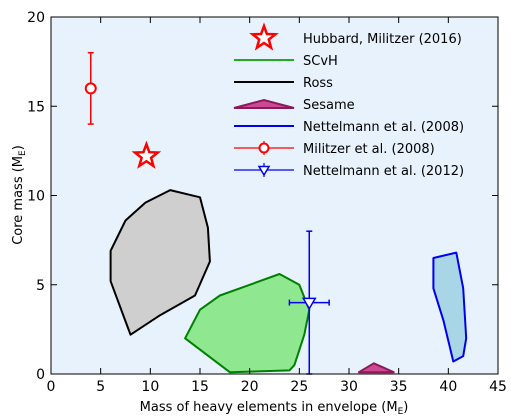 The height and width of the screenshot is (419, 511). I want to click on legend-marker-triangle, so click(264, 171).